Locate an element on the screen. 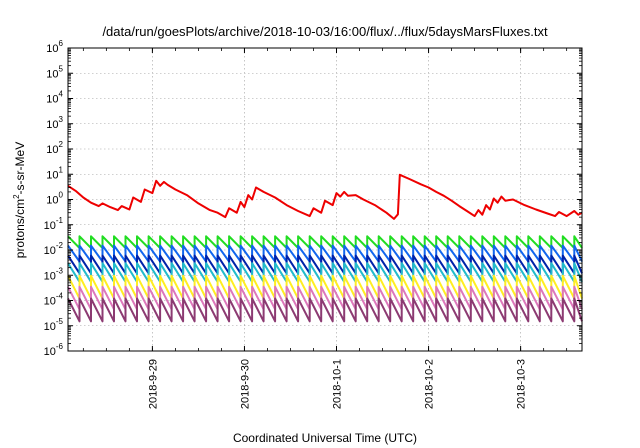 This screenshot has height=448, width=640. y-tick-label: 10⁻⁶ is located at coordinates (54, 350).